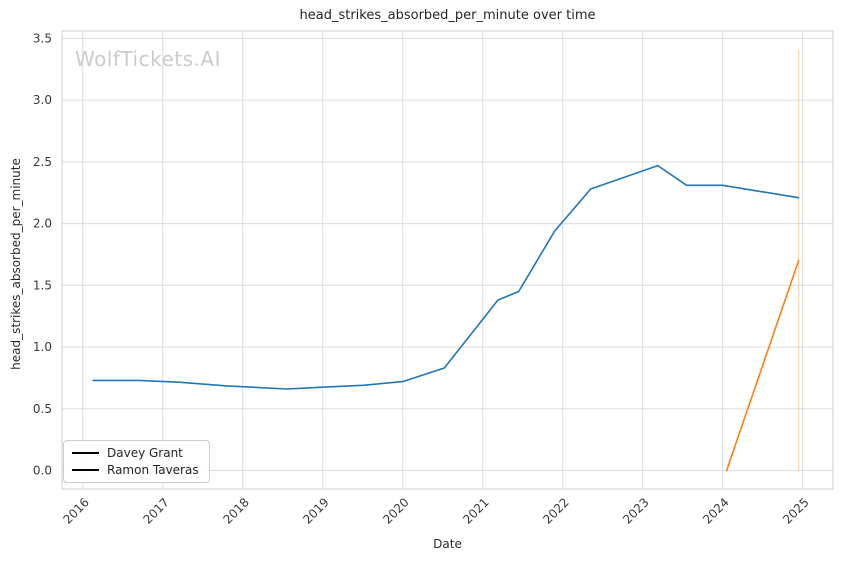  Describe the element at coordinates (315, 510) in the screenshot. I see `x-tick-label: 2019` at that location.